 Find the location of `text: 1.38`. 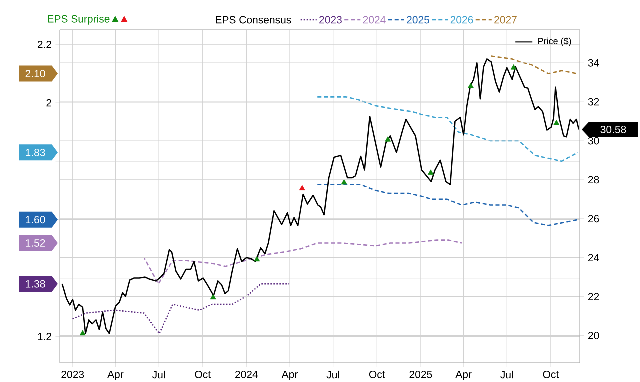

text: 1.38 is located at coordinates (36, 284).